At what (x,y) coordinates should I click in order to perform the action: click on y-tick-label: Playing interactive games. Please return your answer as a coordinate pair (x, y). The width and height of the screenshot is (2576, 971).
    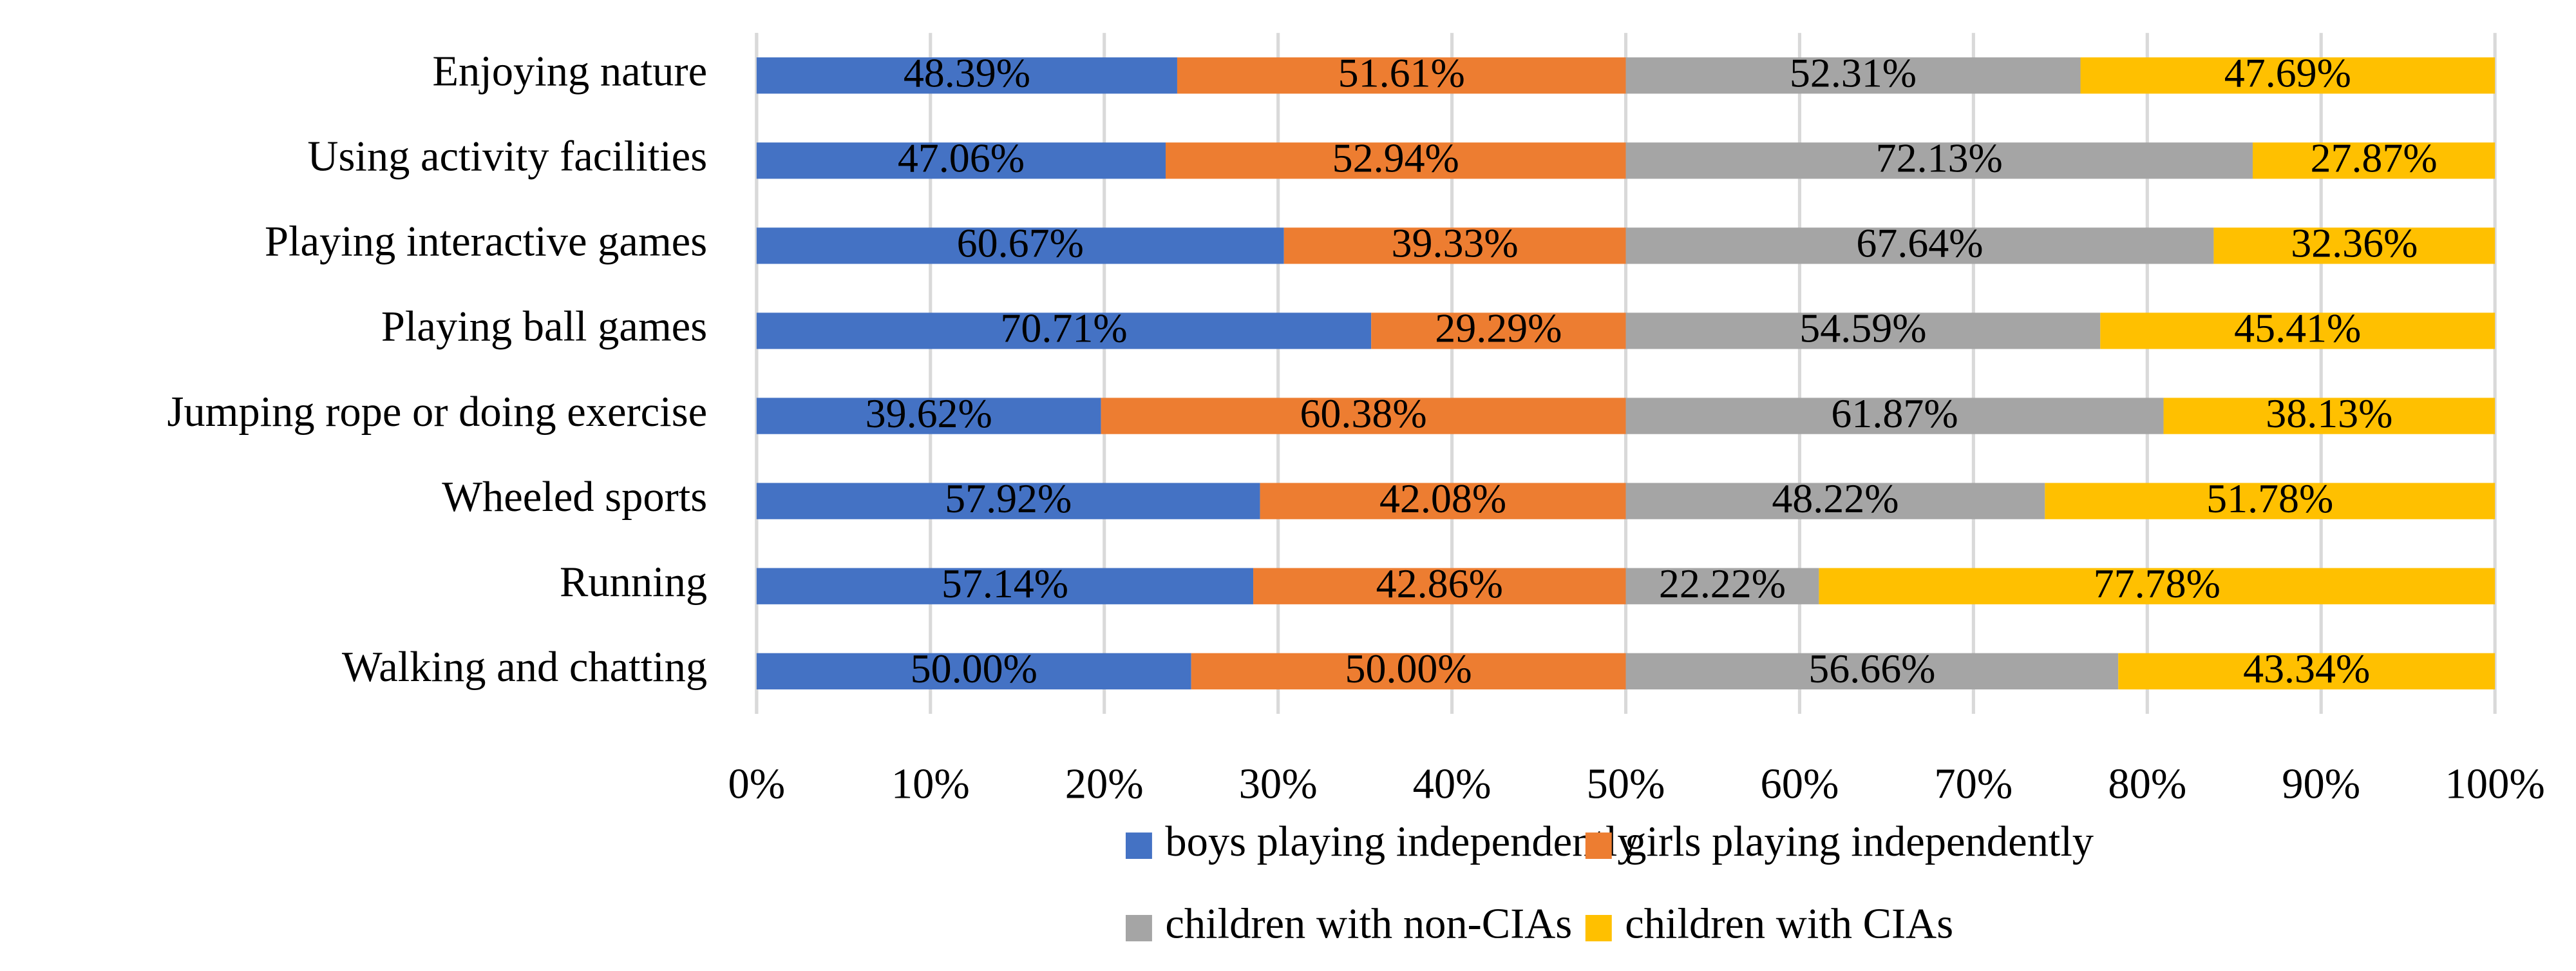
    Looking at the image, I should click on (486, 241).